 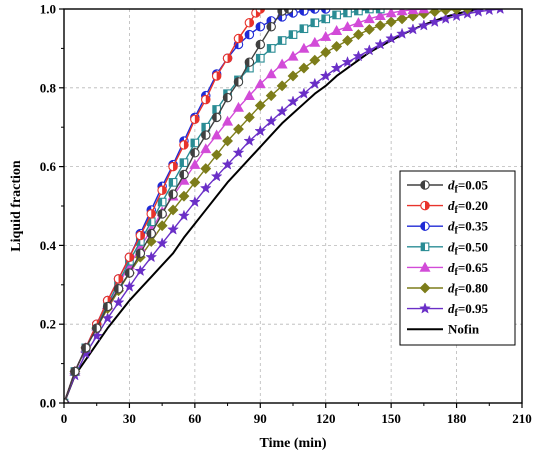 I want to click on y-tick-label: 0.0, so click(x=48, y=403).